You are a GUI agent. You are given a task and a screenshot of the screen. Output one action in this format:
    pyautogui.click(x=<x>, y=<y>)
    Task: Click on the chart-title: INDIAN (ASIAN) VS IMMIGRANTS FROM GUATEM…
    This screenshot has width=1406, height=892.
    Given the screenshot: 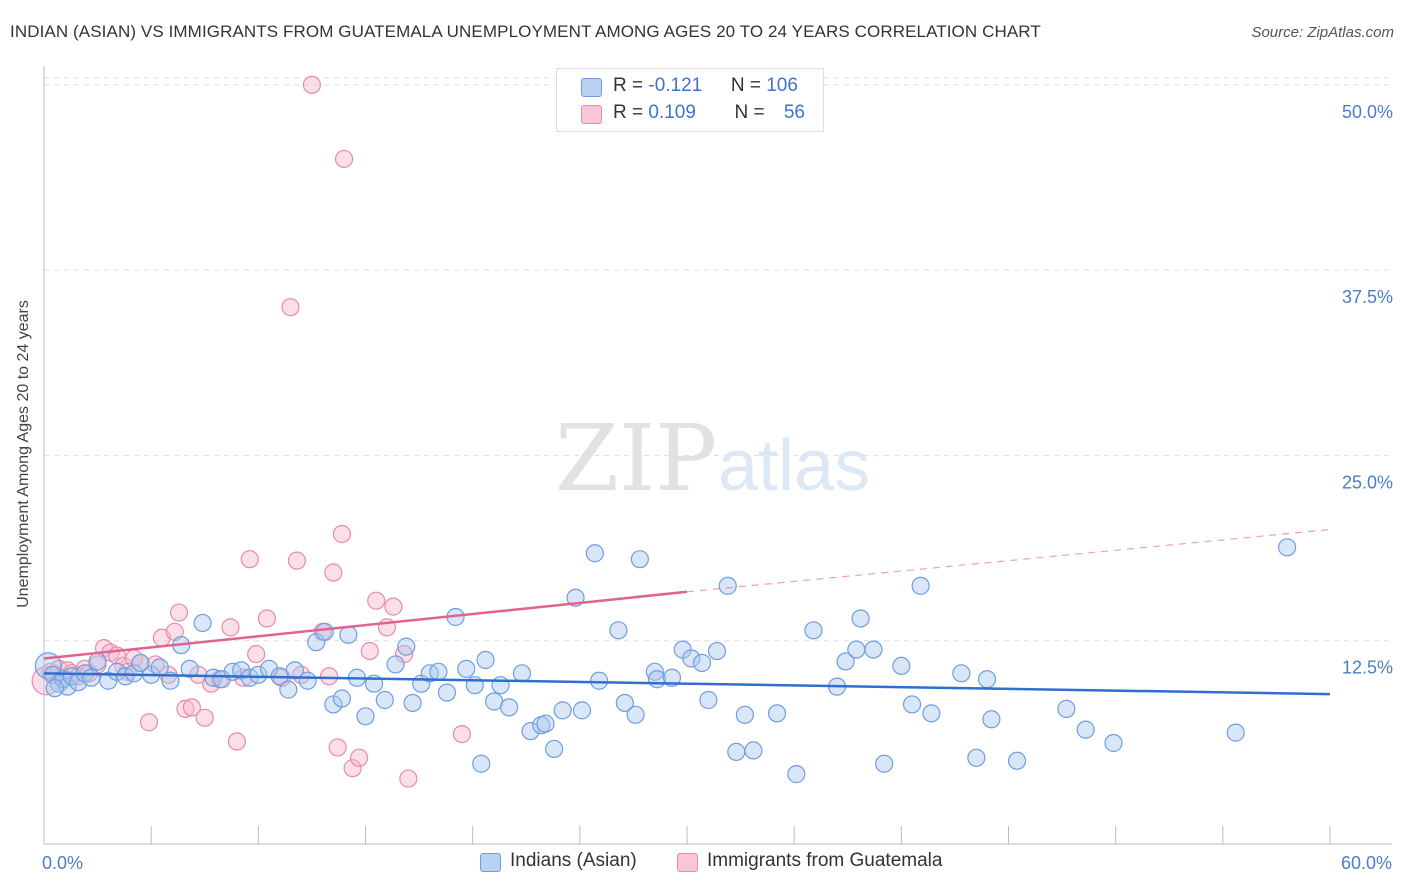 What is the action you would take?
    pyautogui.click(x=525, y=31)
    